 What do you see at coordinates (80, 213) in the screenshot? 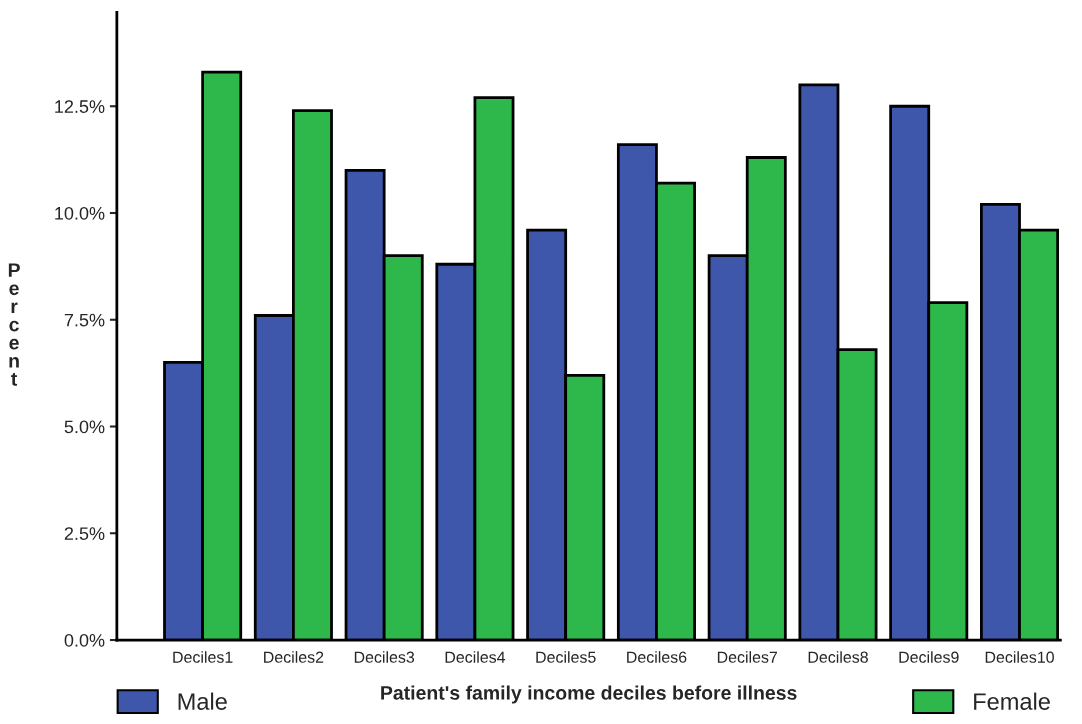
I see `y-tick-label: 10.0%` at bounding box center [80, 213].